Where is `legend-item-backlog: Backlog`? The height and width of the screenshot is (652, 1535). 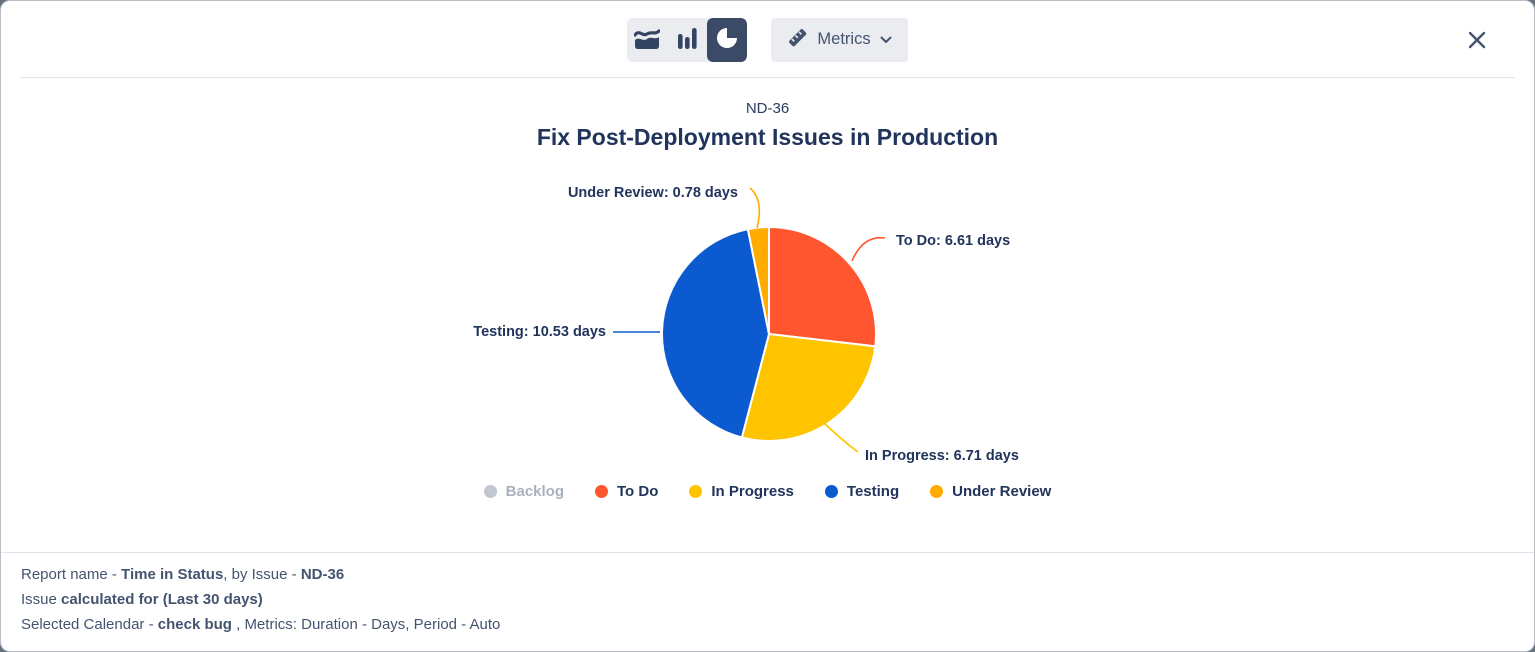
legend-item-backlog: Backlog is located at coordinates (523, 491).